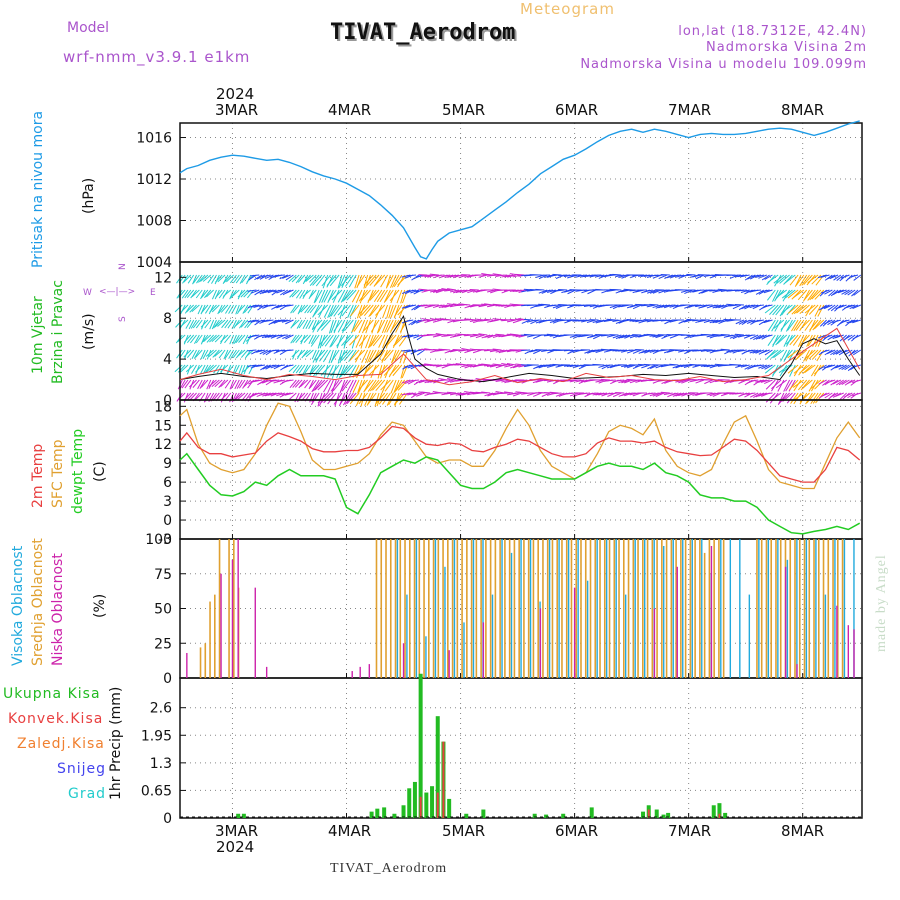 Image resolution: width=900 pixels, height=900 pixels. Describe the element at coordinates (163, 278) in the screenshot. I see `y-tick-label: 12` at that location.